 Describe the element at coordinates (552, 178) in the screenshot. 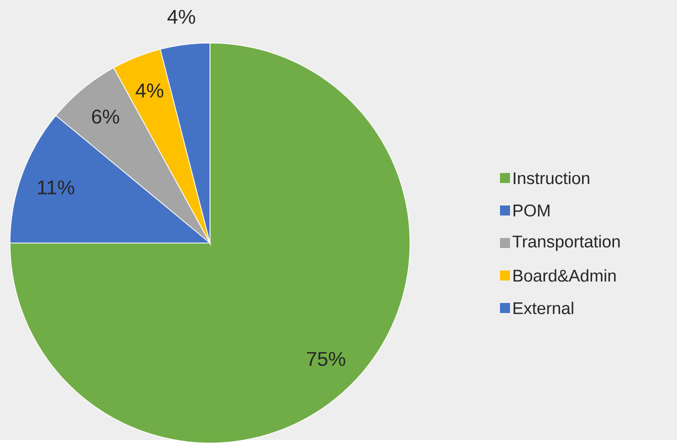

I see `legend-label: Instruction` at that location.